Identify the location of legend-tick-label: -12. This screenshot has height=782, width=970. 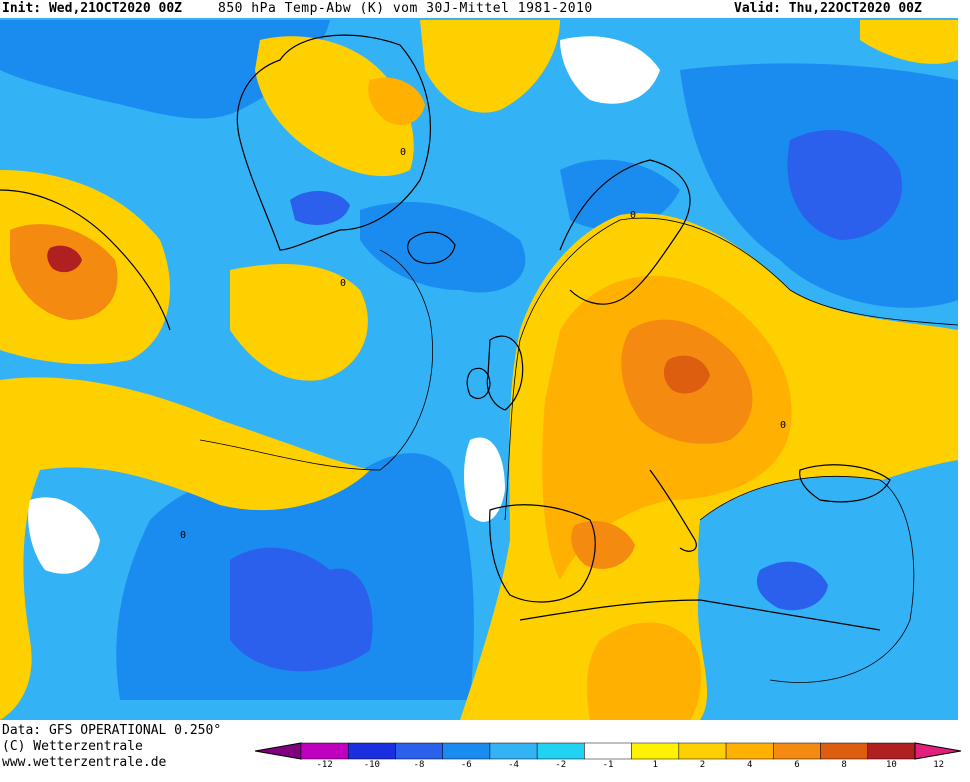
(324, 765).